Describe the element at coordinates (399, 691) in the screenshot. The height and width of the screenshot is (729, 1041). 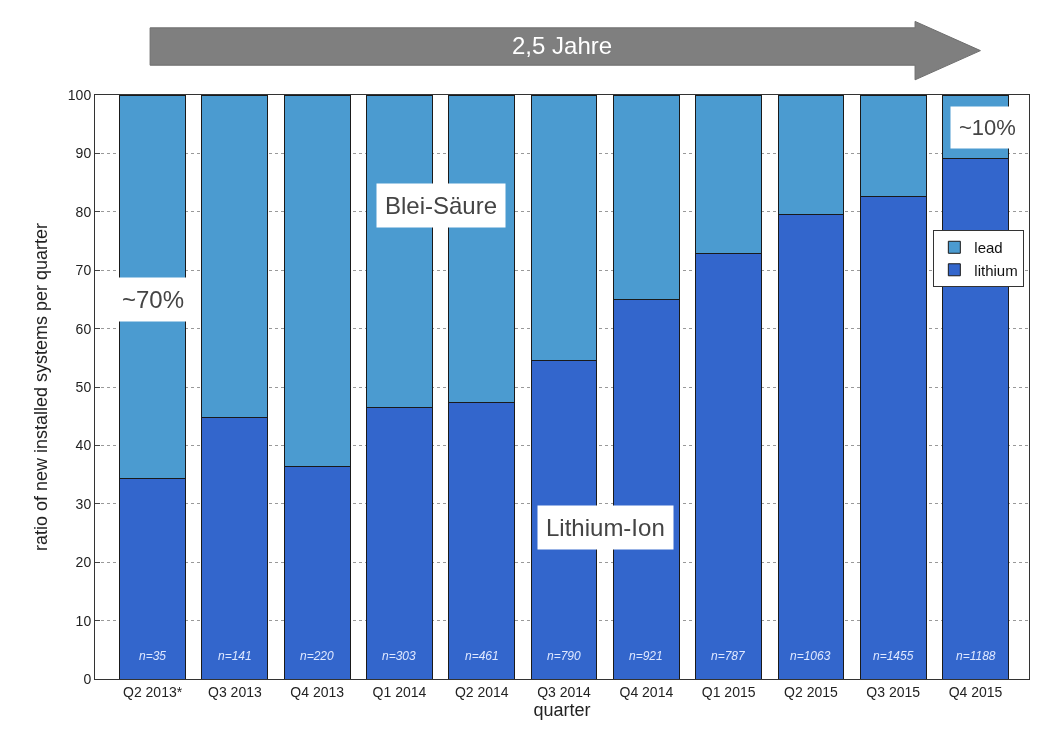
I see `x-tick-label: Q1 2014` at that location.